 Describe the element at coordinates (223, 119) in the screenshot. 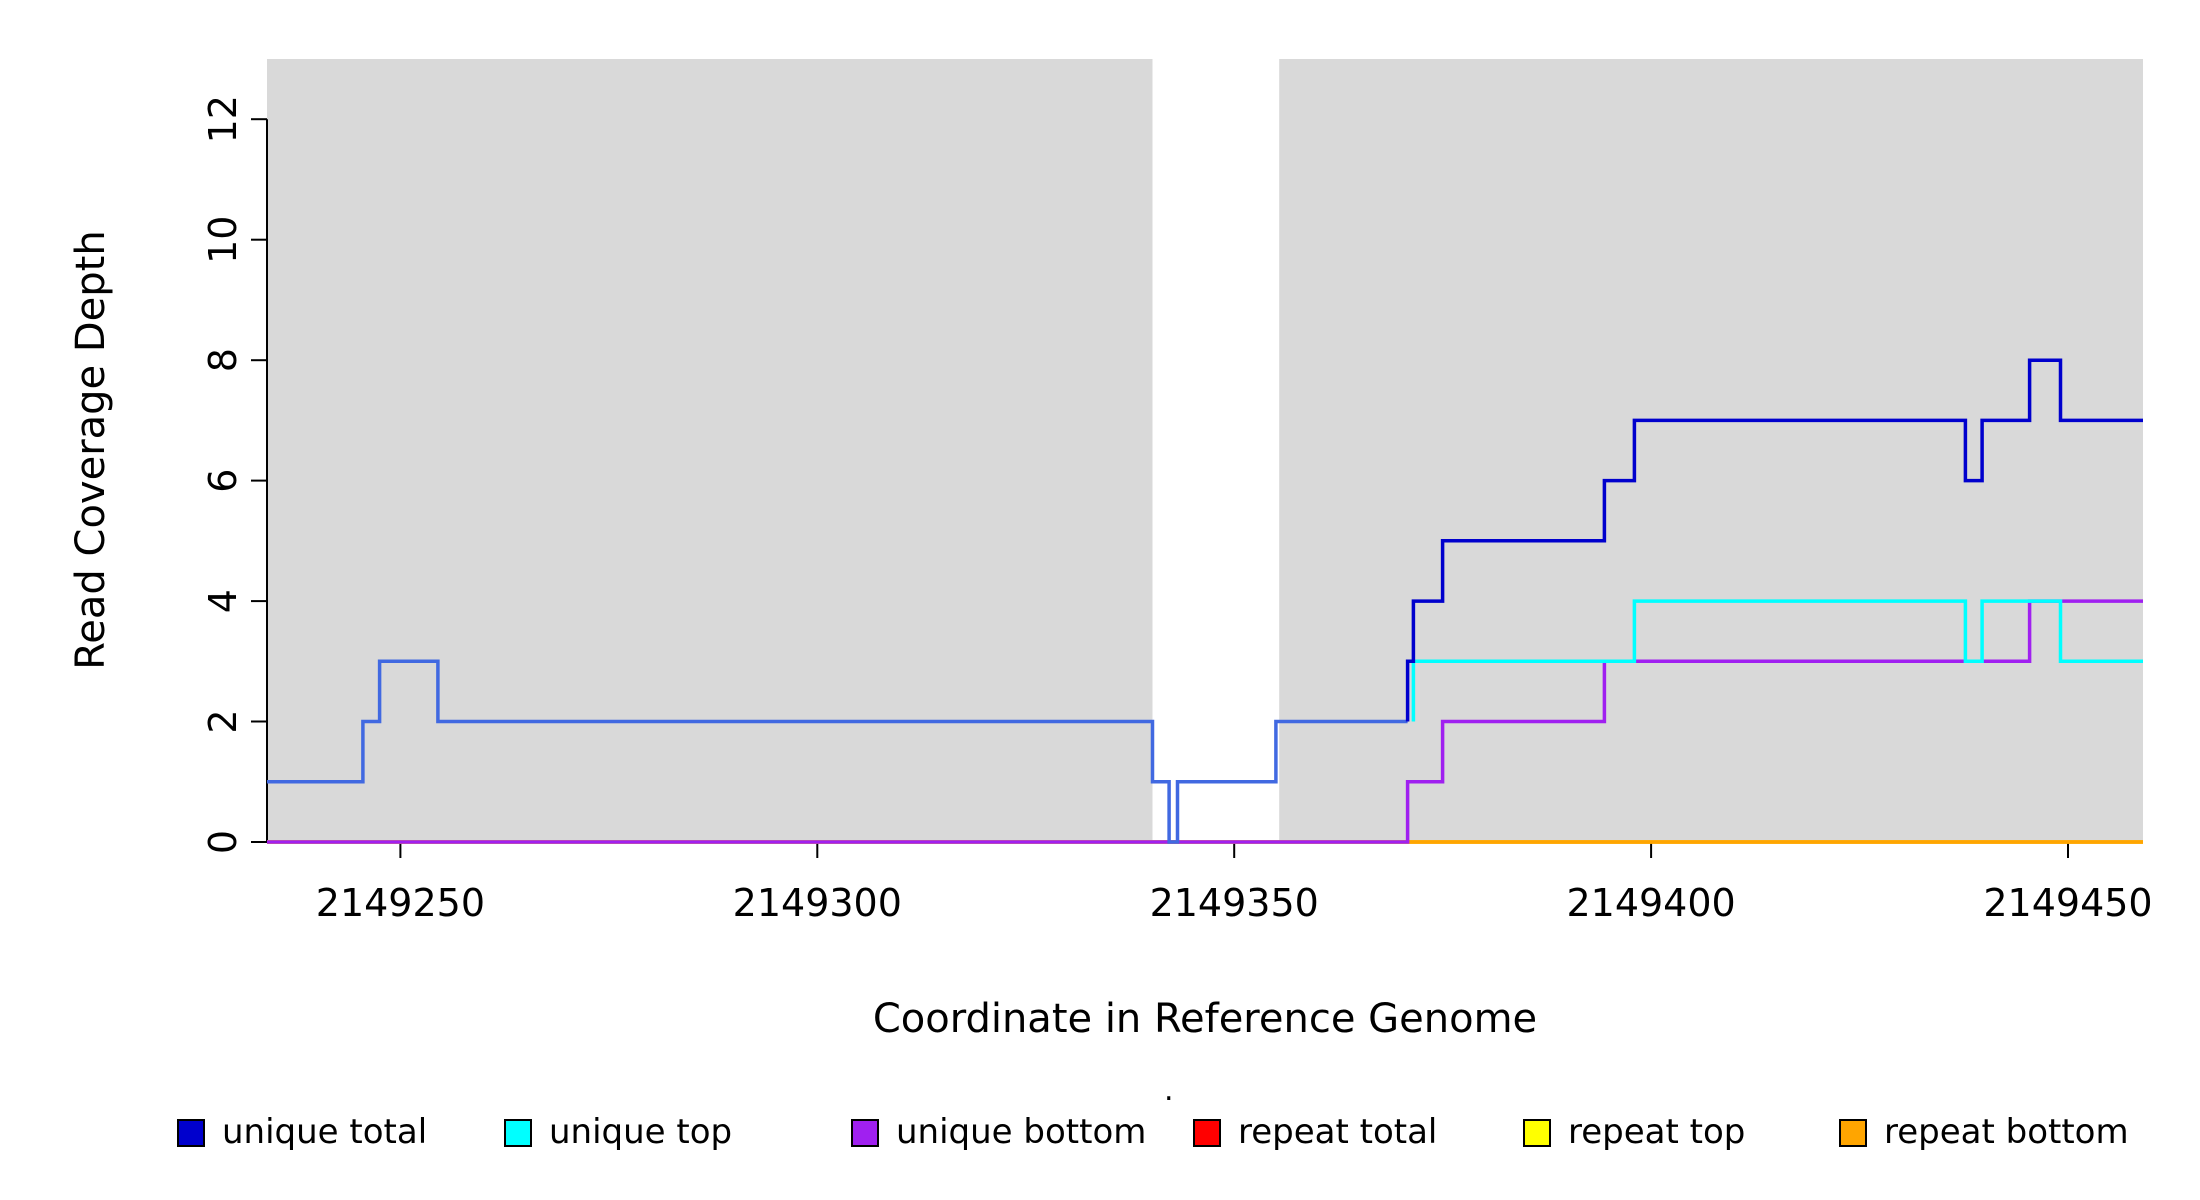

I see `y-tick-label: 12` at that location.